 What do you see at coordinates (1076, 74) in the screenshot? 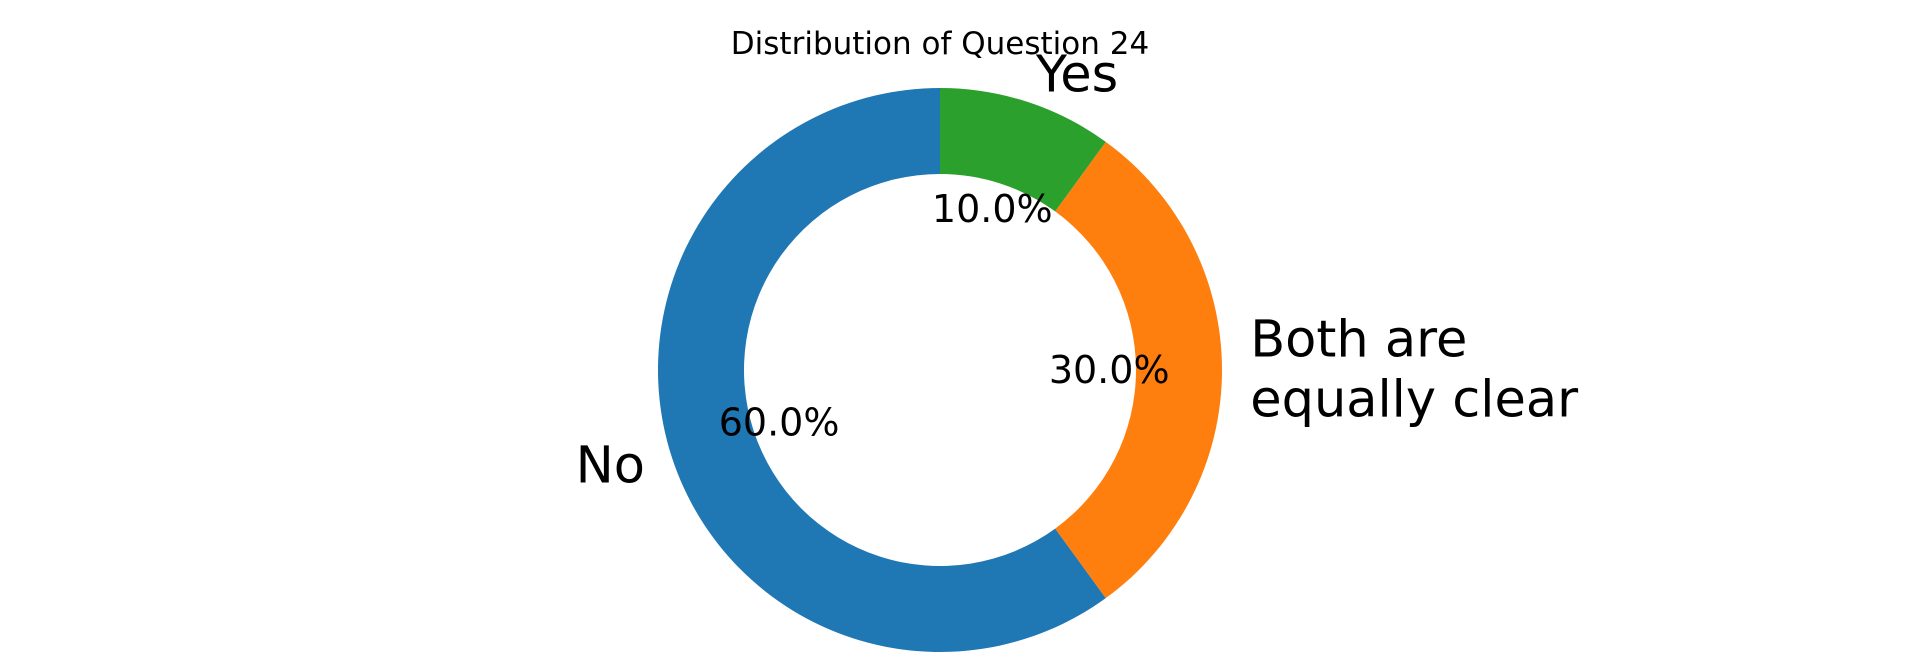
I see `slice-label-yes: Yes` at bounding box center [1076, 74].